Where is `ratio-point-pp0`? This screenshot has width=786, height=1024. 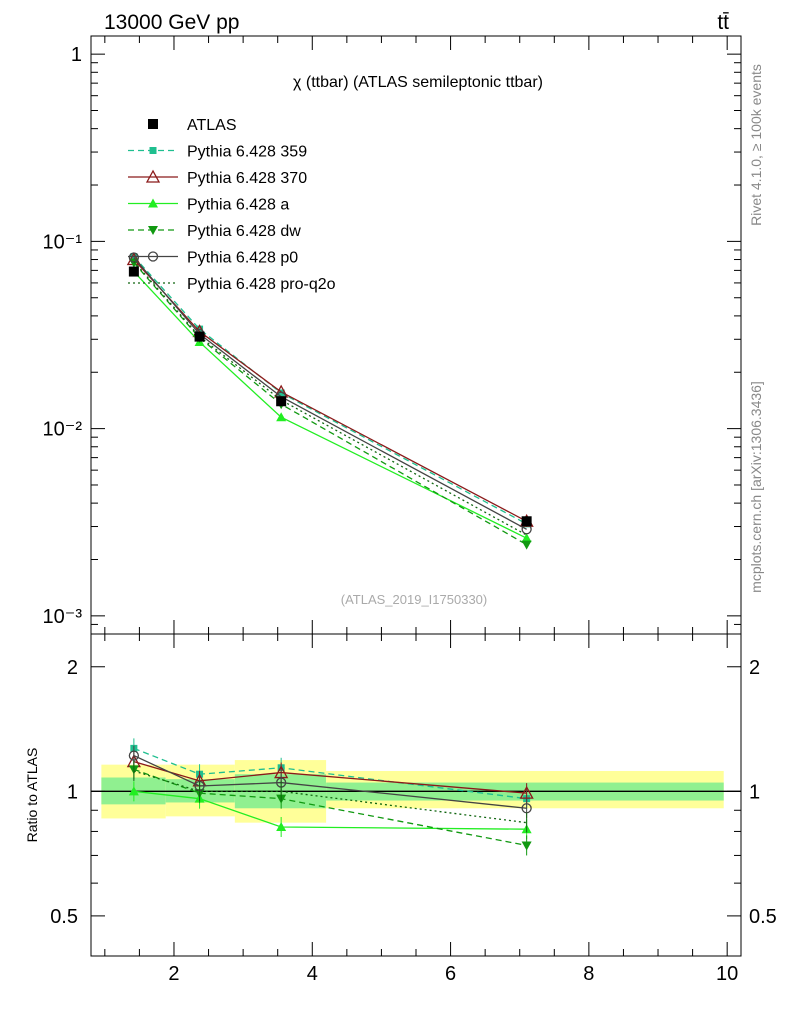 ratio-point-pp0 is located at coordinates (134, 755).